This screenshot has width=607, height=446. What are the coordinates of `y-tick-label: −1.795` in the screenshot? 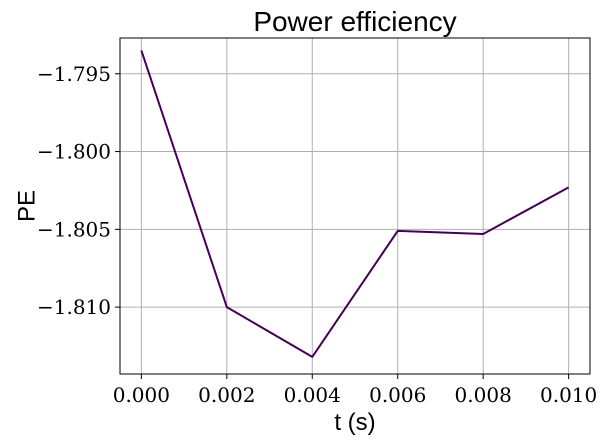 It's located at (74, 74).